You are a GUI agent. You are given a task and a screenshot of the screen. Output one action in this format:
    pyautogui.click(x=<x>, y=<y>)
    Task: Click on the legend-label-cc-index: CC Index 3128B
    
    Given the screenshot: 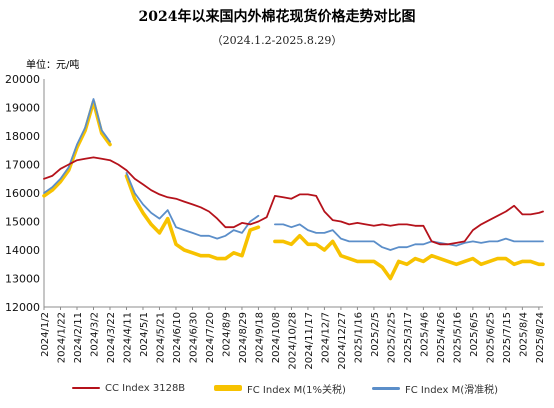 What is the action you would take?
    pyautogui.click(x=145, y=388)
    